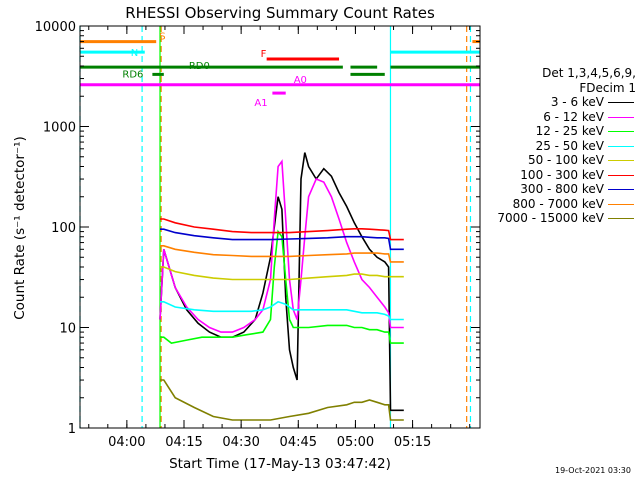 This screenshot has height=484, width=640. Describe the element at coordinates (569, 145) in the screenshot. I see `legend-item-label: 25 - 50 keV` at that location.